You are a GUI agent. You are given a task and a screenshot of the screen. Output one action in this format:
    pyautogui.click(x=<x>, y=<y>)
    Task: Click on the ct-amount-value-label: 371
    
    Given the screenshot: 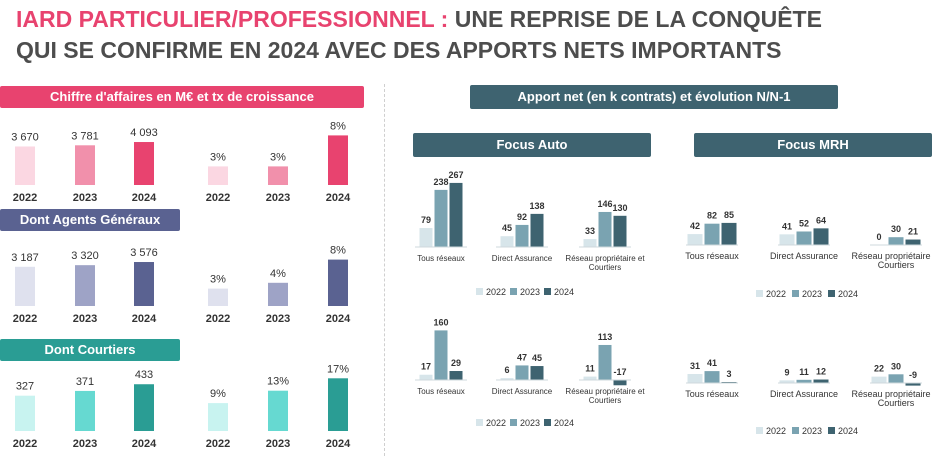 What is the action you would take?
    pyautogui.click(x=85, y=382)
    